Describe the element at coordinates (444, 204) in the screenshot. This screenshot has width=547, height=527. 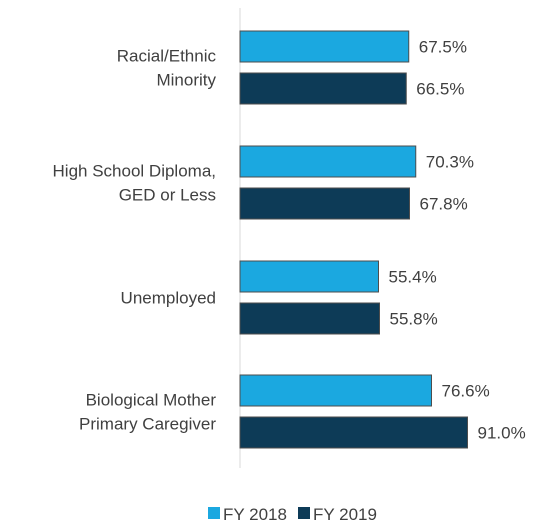
I see `data-label: 67.8%` at that location.